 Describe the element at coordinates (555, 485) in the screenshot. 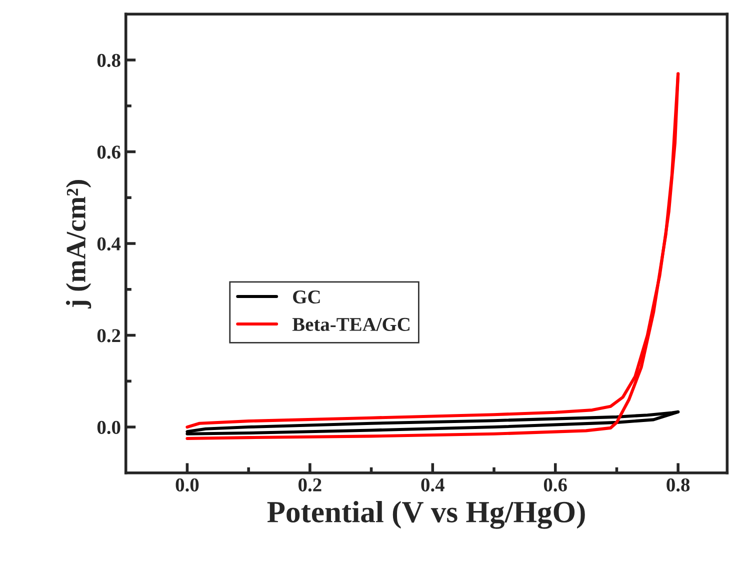

I see `x-tick-label: 0.6` at that location.